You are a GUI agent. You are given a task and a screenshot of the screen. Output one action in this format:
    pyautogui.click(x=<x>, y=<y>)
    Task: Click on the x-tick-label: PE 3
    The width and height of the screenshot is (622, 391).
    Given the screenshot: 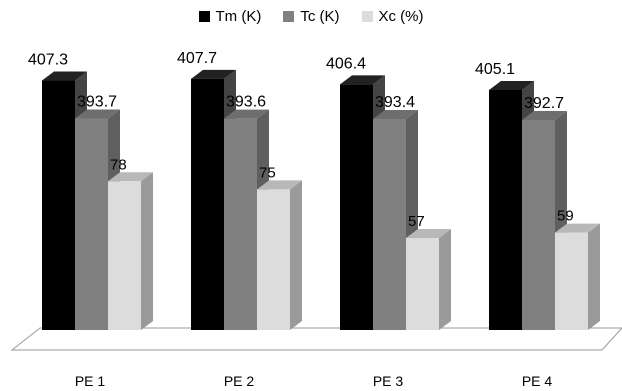 What is the action you would take?
    pyautogui.click(x=388, y=381)
    